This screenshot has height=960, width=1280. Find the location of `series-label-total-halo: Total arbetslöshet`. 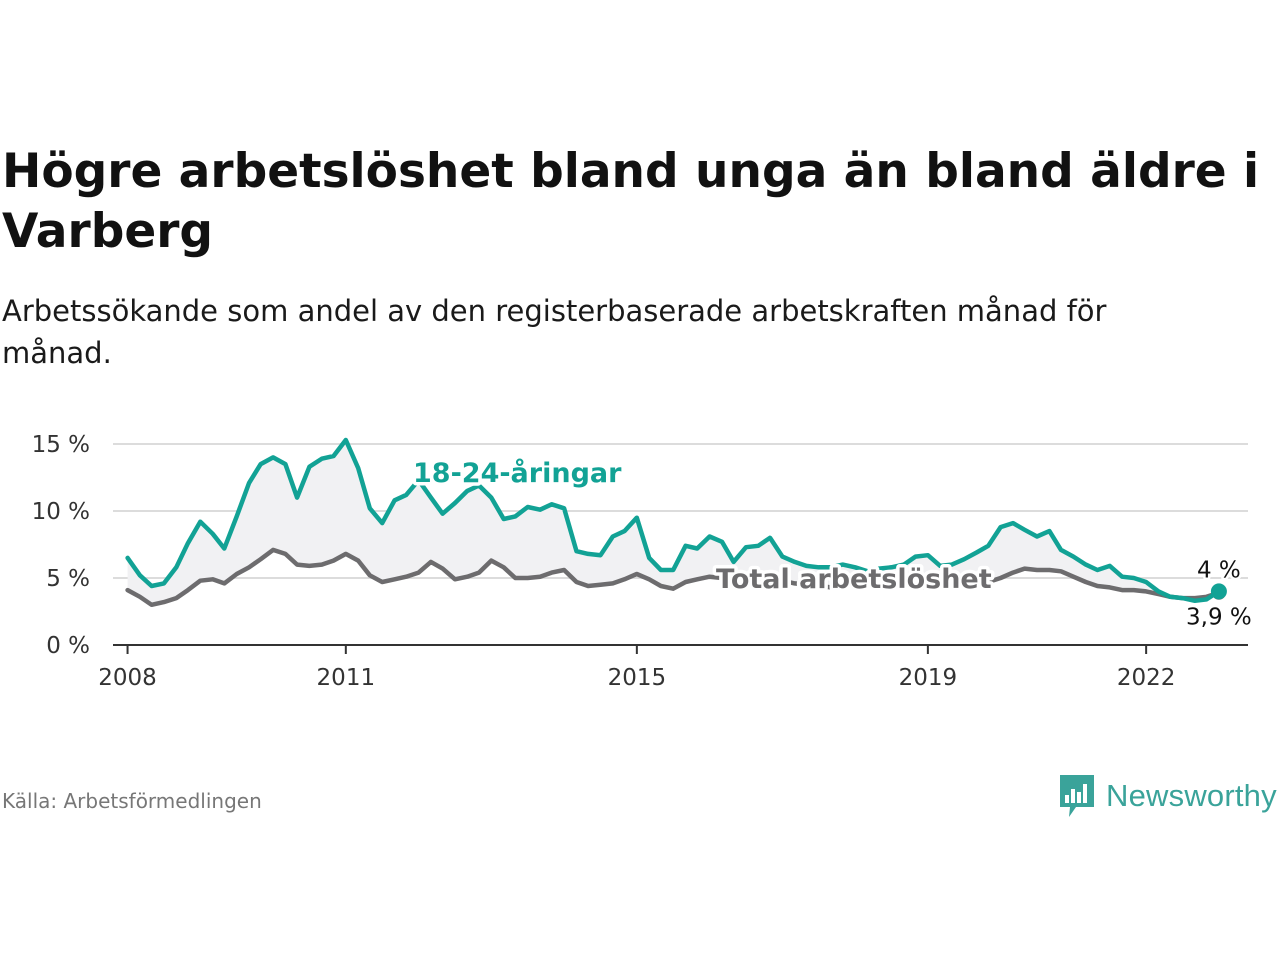

series-label-total-halo: Total arbetslöshet is located at coordinates (854, 579).